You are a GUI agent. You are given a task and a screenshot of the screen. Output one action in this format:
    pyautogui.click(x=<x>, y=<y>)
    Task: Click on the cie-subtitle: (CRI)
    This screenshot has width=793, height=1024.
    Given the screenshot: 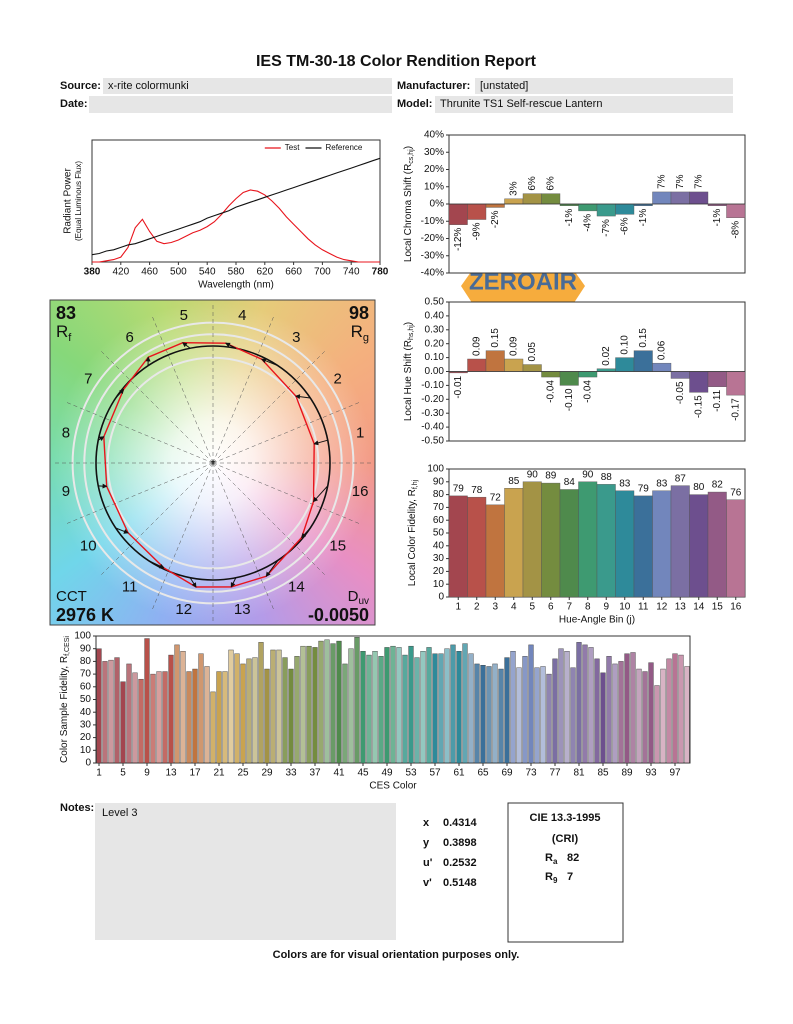 What is the action you would take?
    pyautogui.click(x=565, y=839)
    